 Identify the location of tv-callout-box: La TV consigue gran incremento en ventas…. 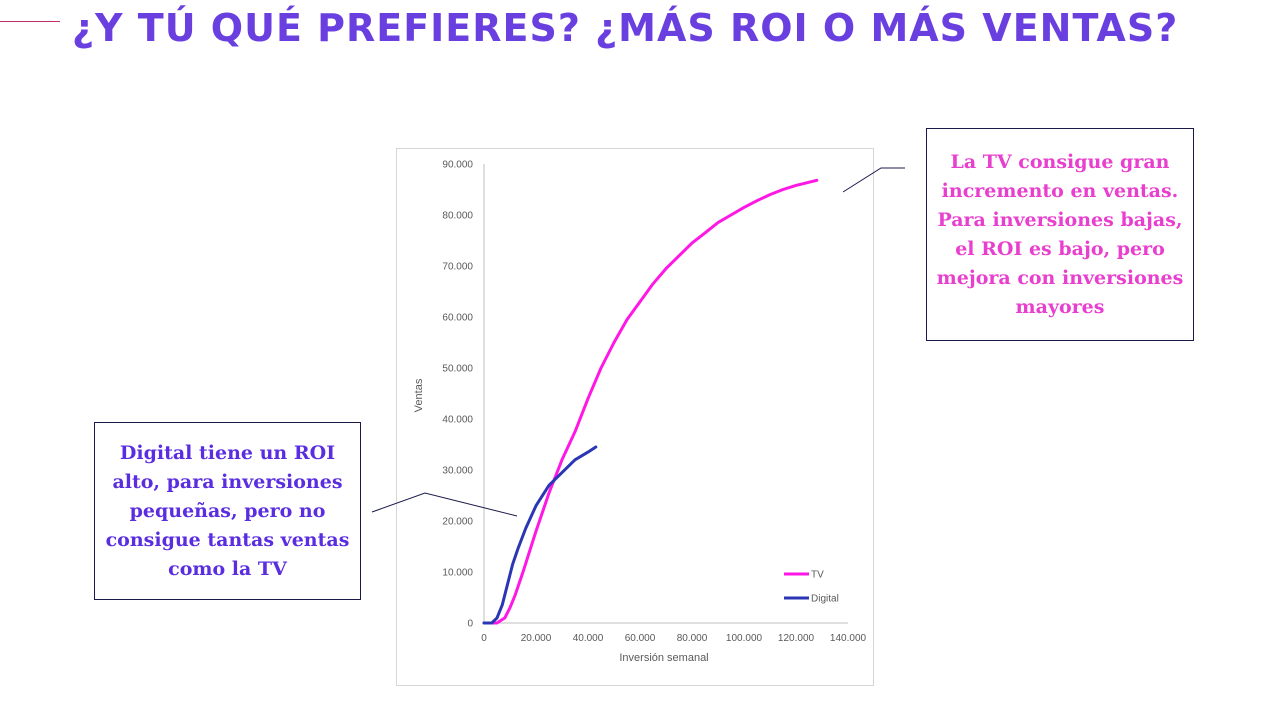
(1060, 234).